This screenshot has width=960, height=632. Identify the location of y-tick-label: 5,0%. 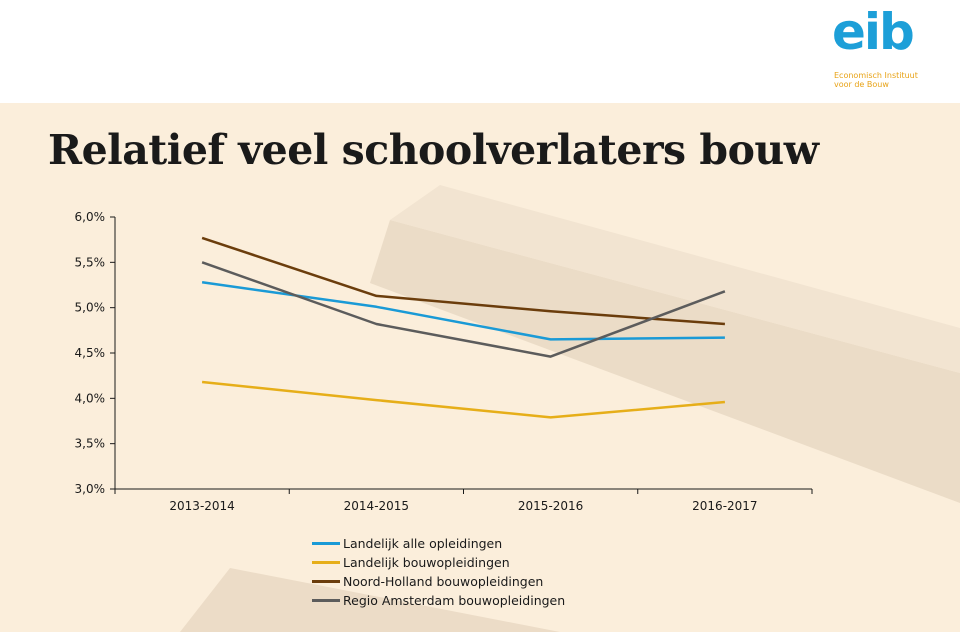
(90, 308).